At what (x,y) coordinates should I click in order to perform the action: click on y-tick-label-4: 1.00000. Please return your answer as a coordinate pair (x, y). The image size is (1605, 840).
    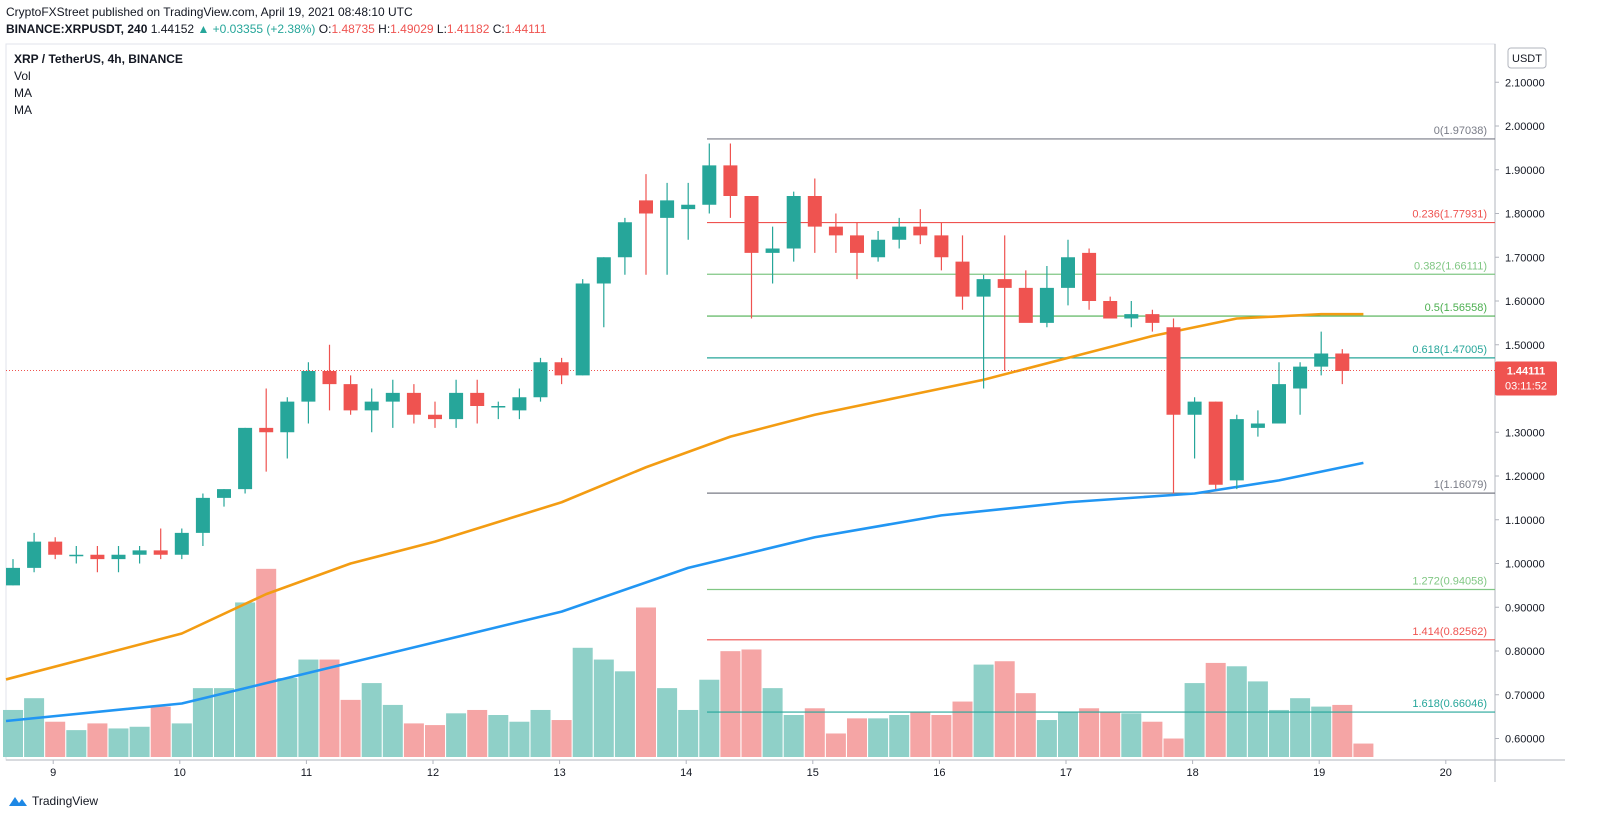
    Looking at the image, I should click on (1525, 565).